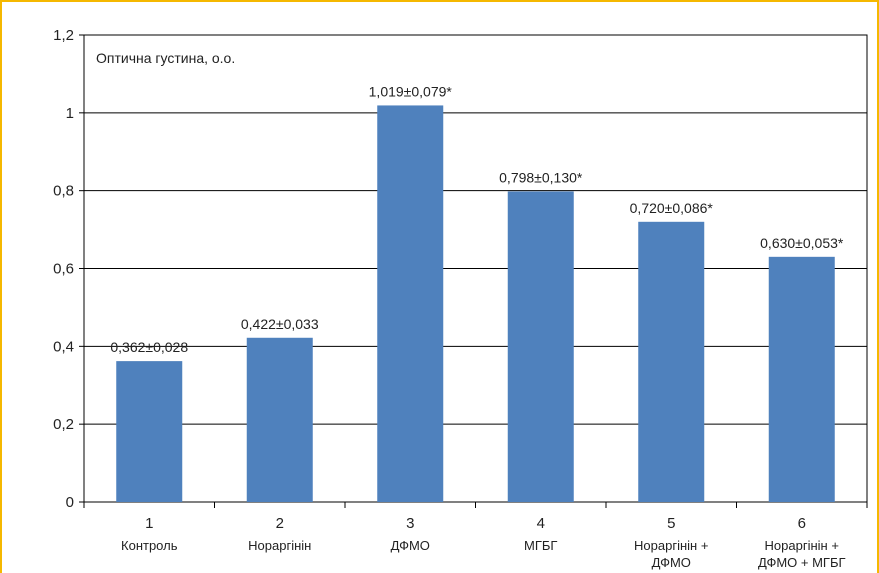 This screenshot has height=573, width=879. What do you see at coordinates (540, 545) in the screenshot?
I see `category-name: МГБГ` at bounding box center [540, 545].